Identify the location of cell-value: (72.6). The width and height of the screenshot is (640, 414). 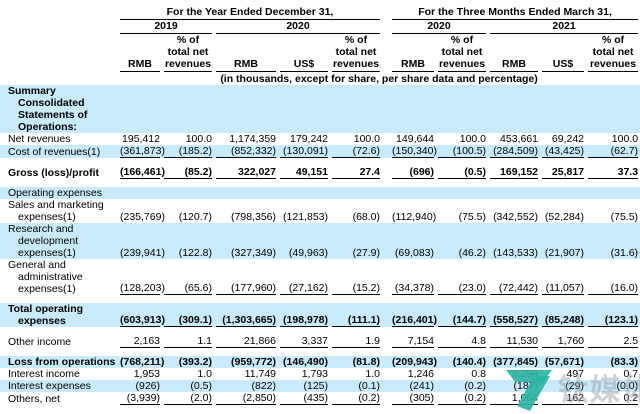
(356, 151).